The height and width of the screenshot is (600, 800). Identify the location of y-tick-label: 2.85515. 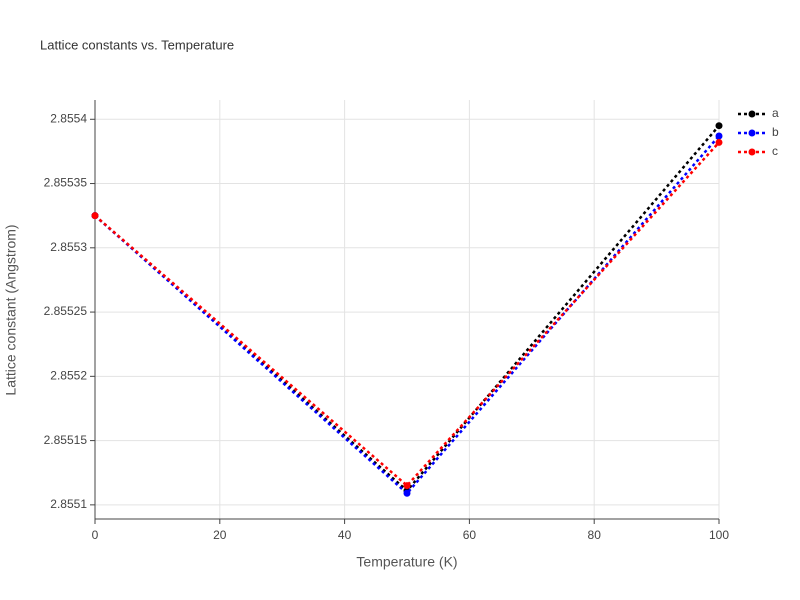
(66, 440).